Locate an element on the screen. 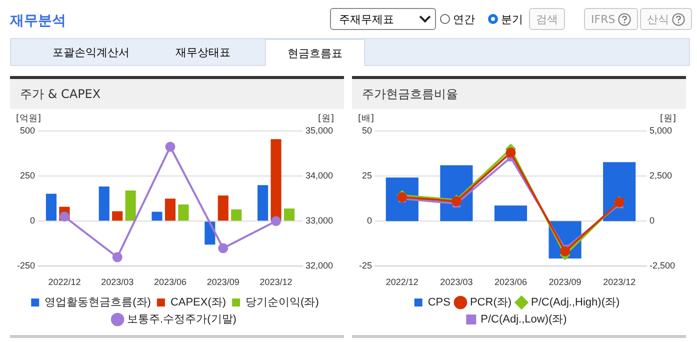  text: 포괄손익계산서 is located at coordinates (91, 53).